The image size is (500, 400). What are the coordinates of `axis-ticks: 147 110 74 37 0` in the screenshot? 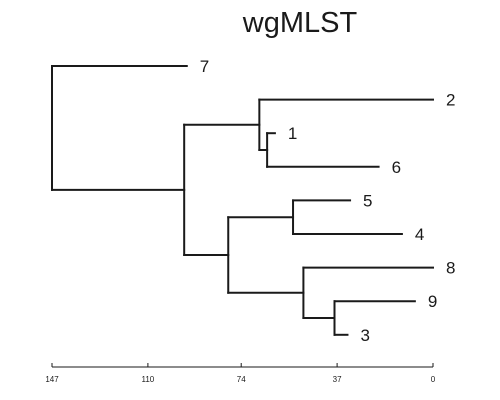 It's located at (240, 373).